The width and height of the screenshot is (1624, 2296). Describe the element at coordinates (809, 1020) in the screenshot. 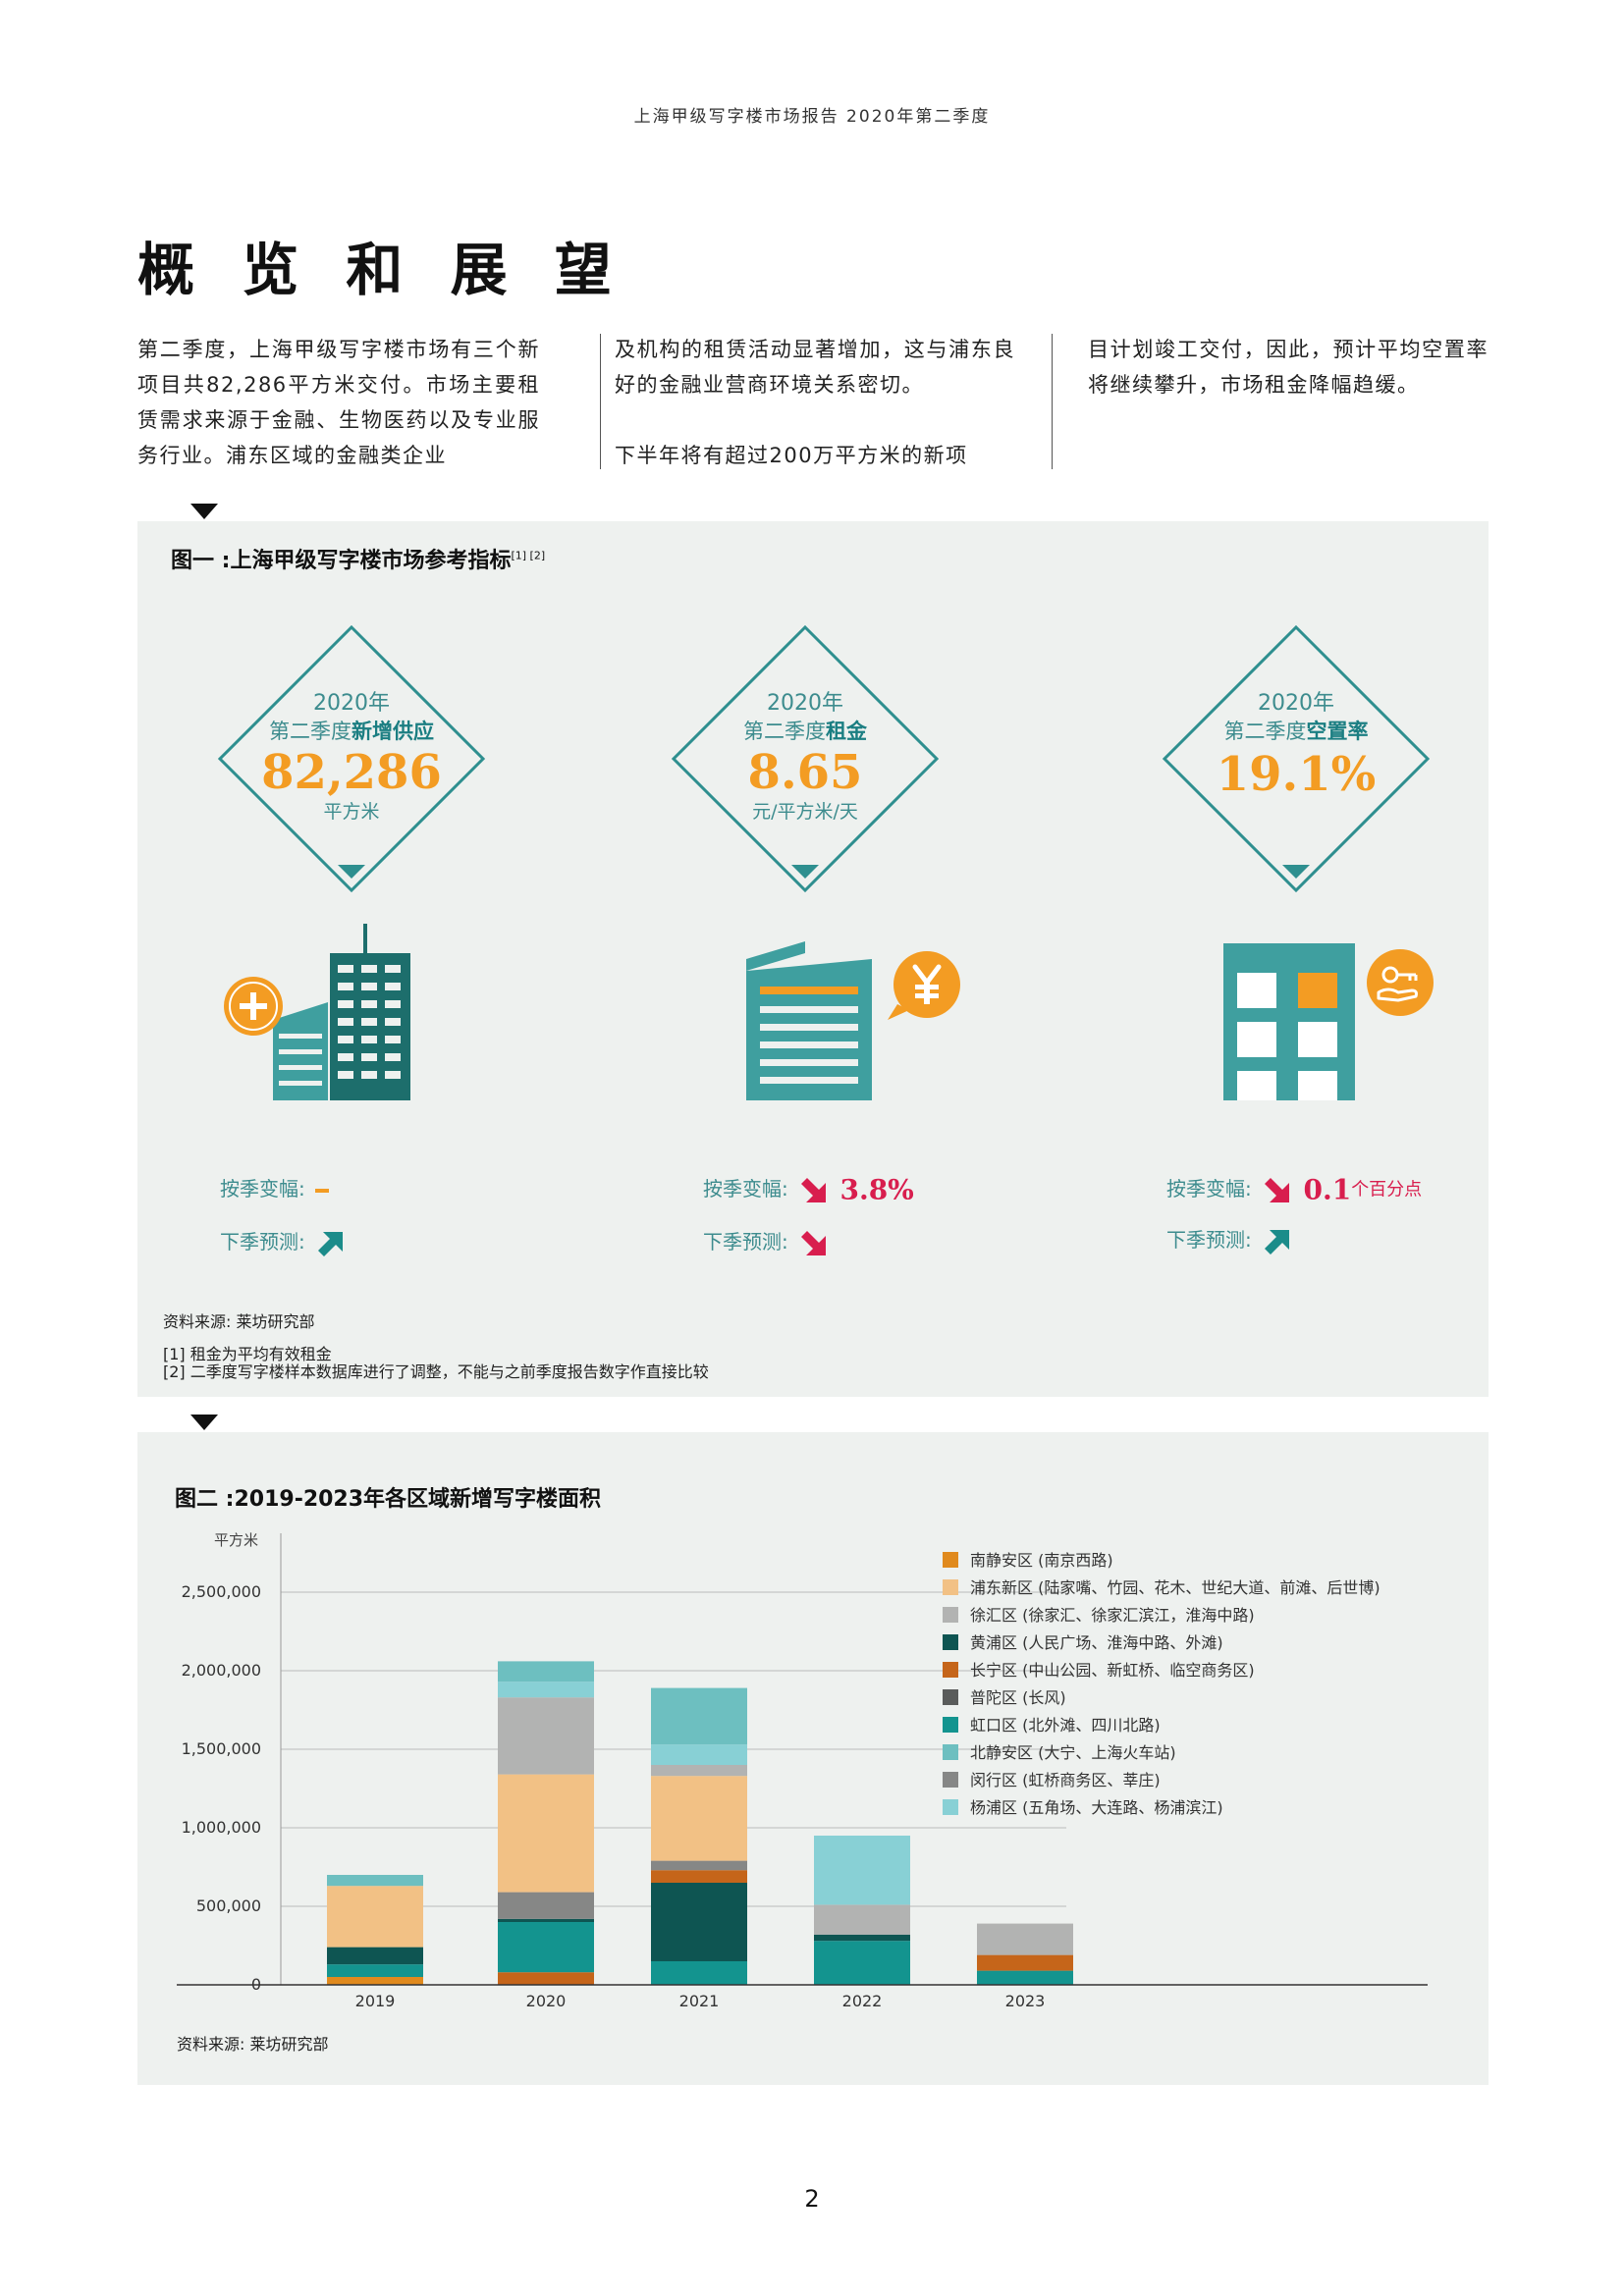

I see `rent-illustration` at that location.